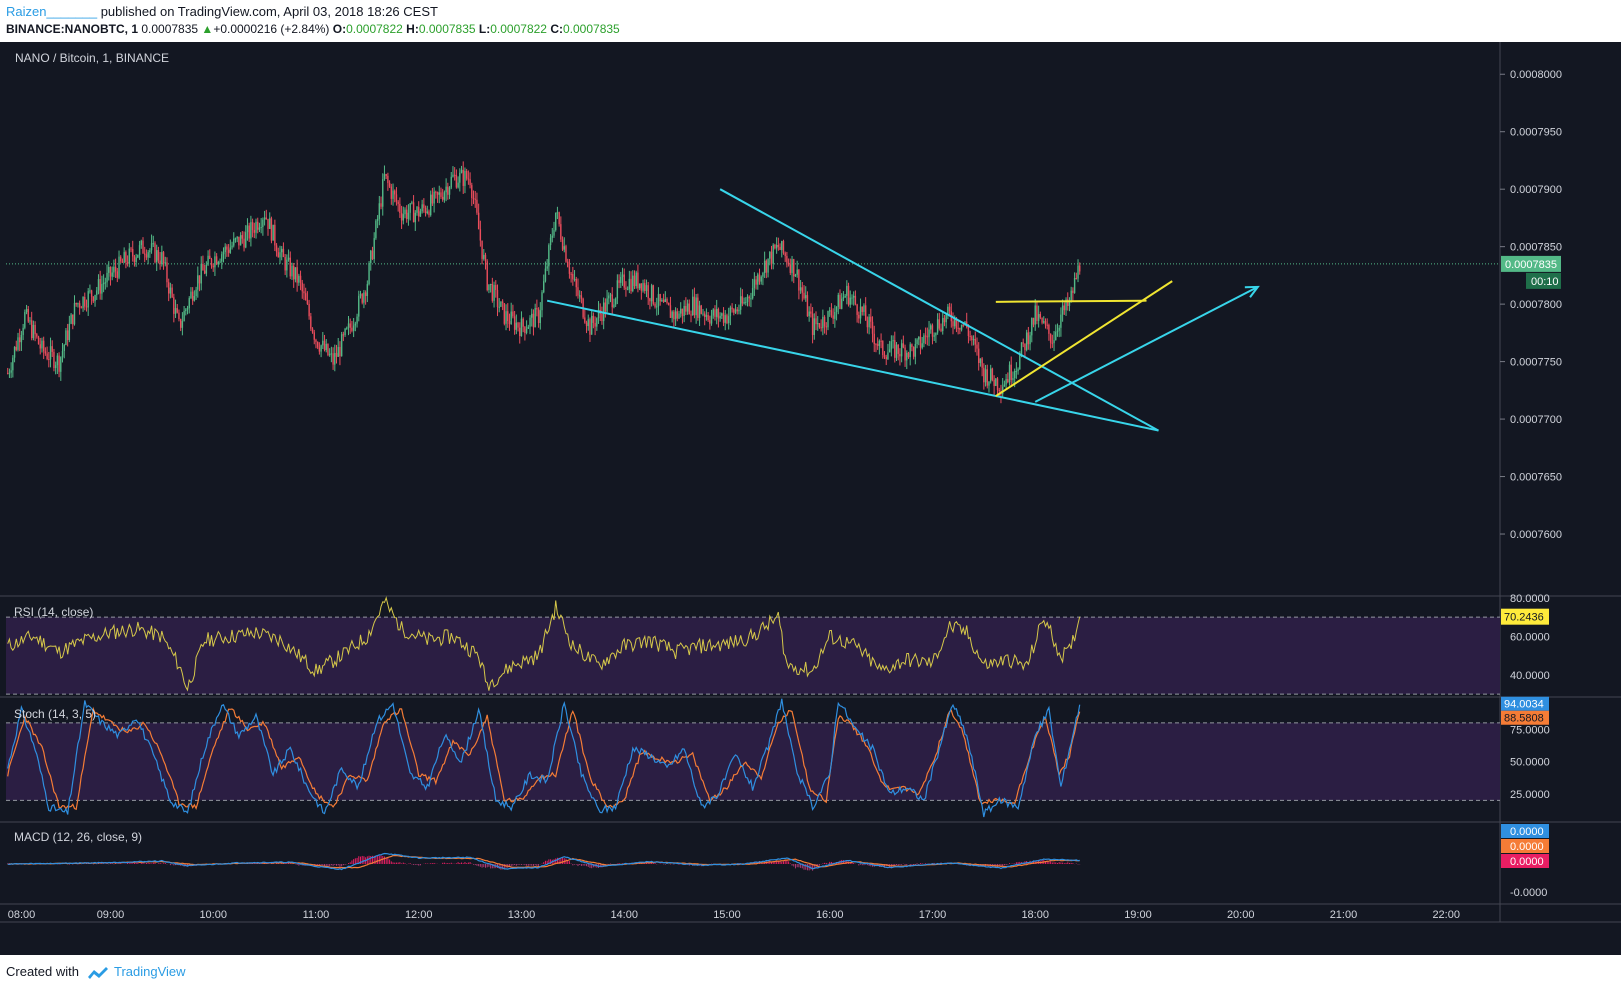  Describe the element at coordinates (52, 11) in the screenshot. I see `author-name: Raizen_______` at that location.